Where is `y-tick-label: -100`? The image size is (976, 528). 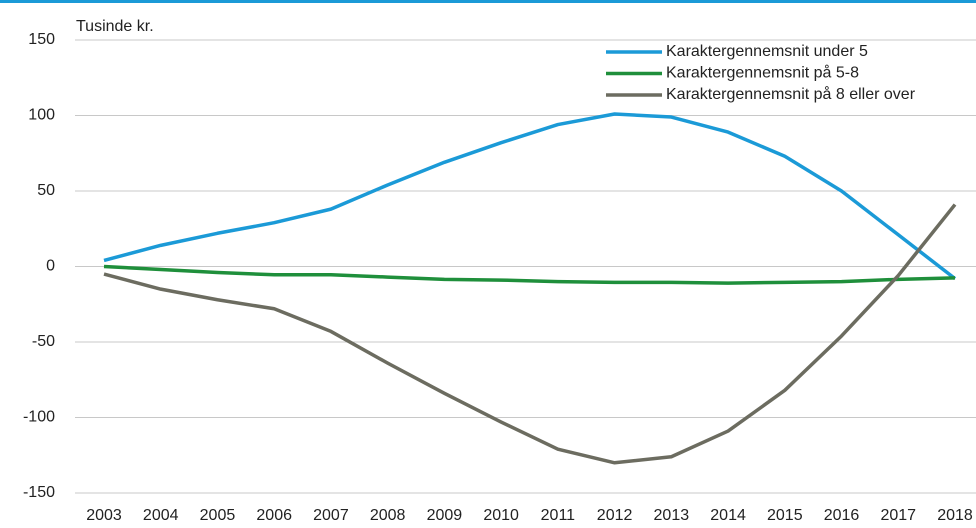 y-tick-label: -100 is located at coordinates (39, 417).